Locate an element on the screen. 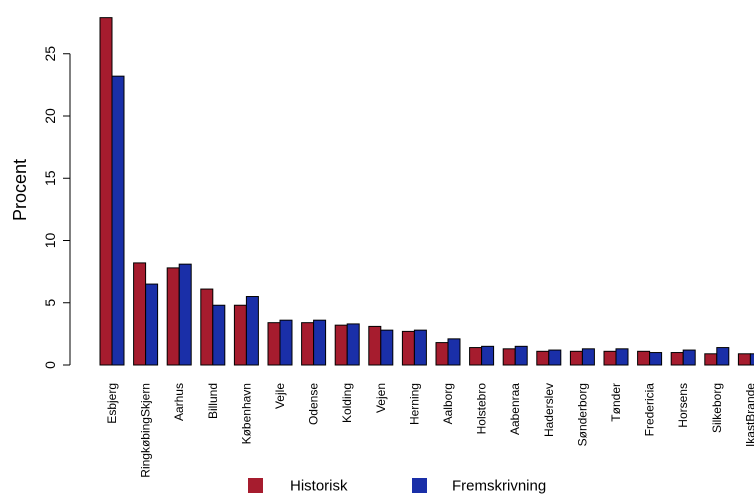 Image resolution: width=754 pixels, height=500 pixels. x-category-label: RingkøbingSkjern is located at coordinates (146, 430).